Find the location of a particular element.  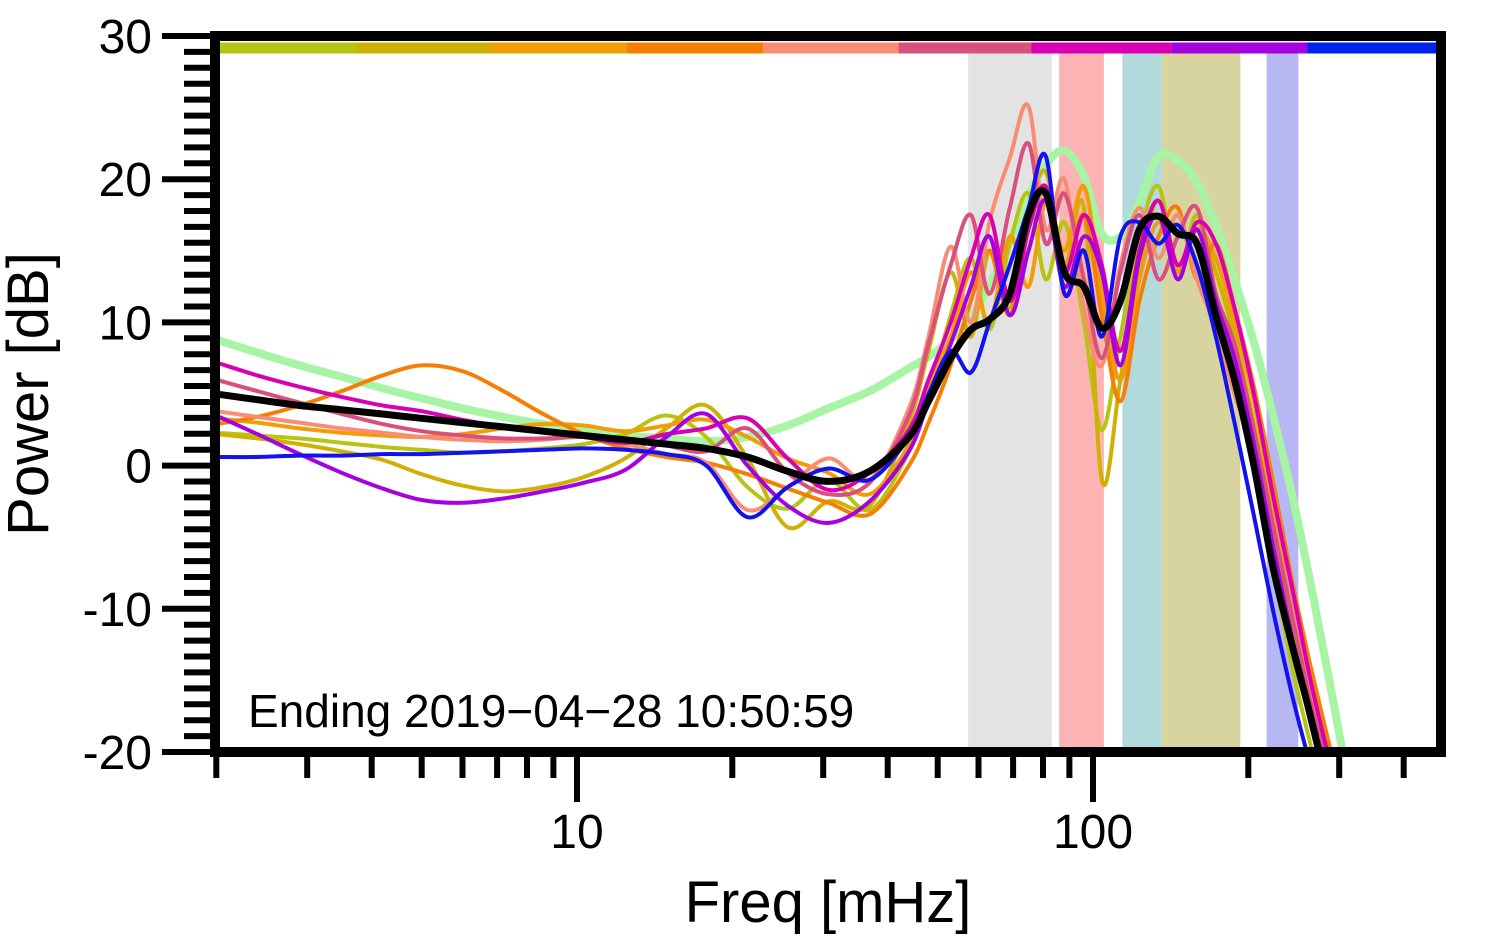

time-colorbar is located at coordinates (828, 48).